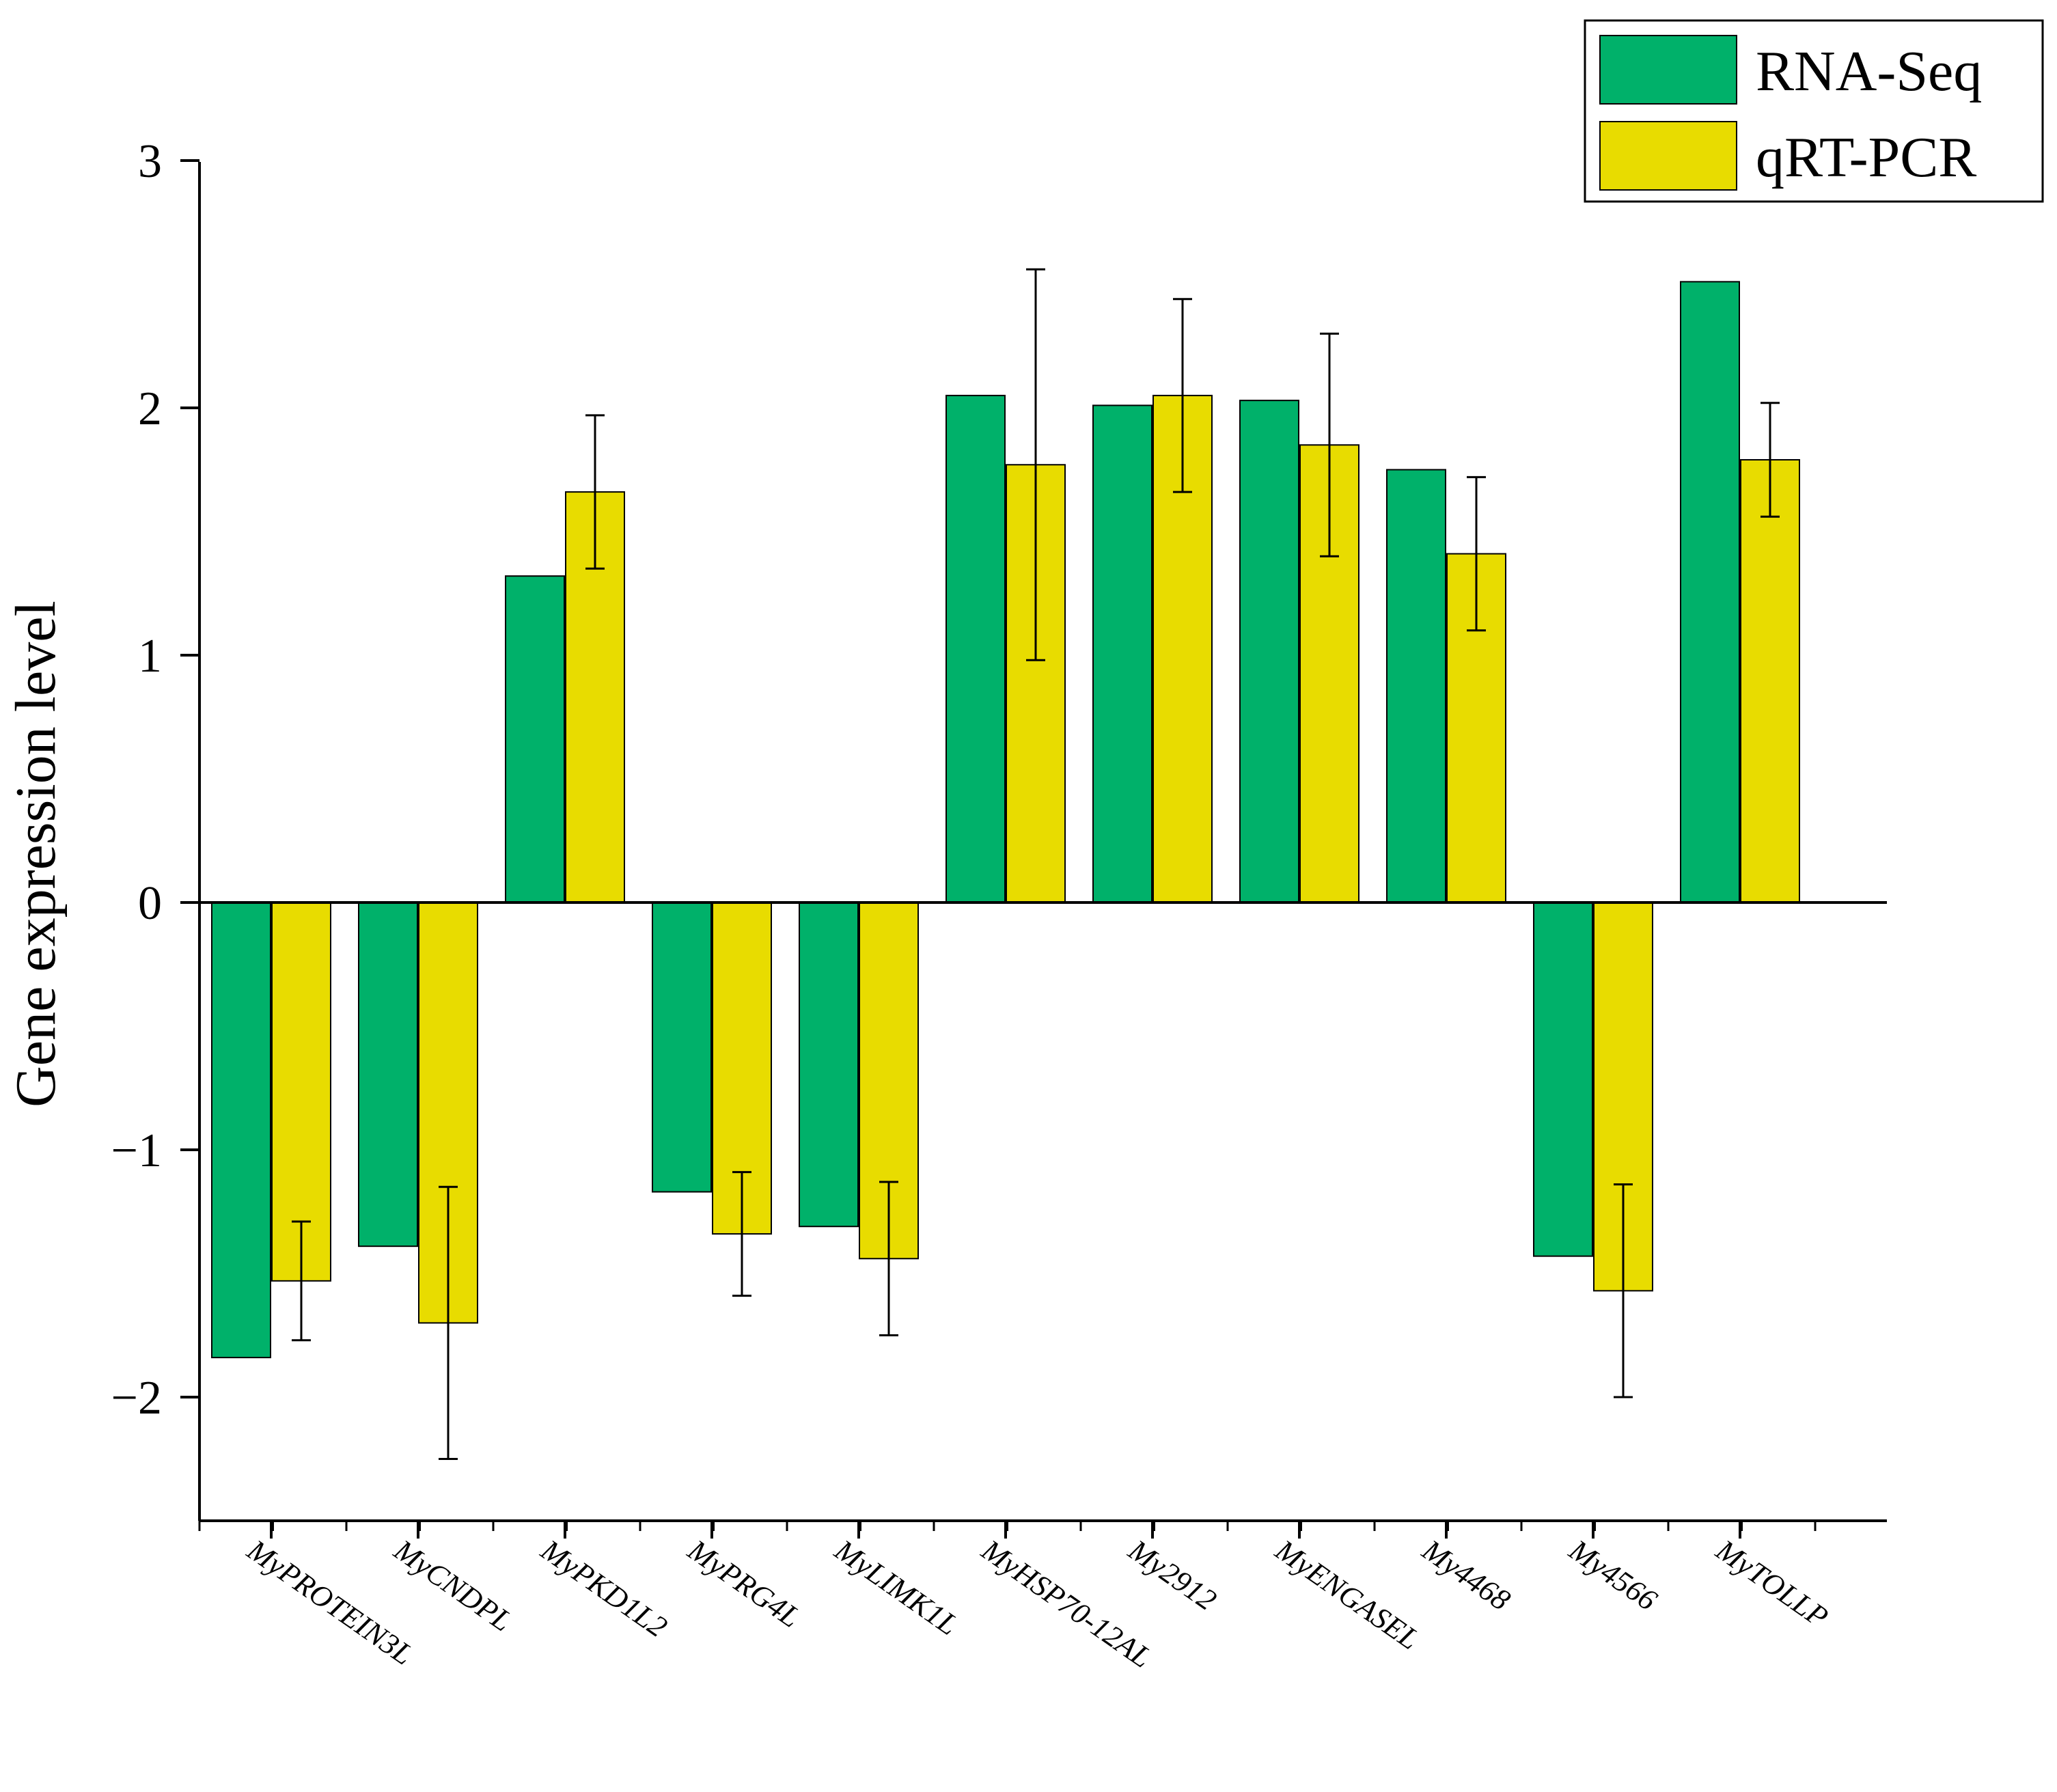 The image size is (2057, 1792). I want to click on bar-rna-seq-myprg4l, so click(682, 1048).